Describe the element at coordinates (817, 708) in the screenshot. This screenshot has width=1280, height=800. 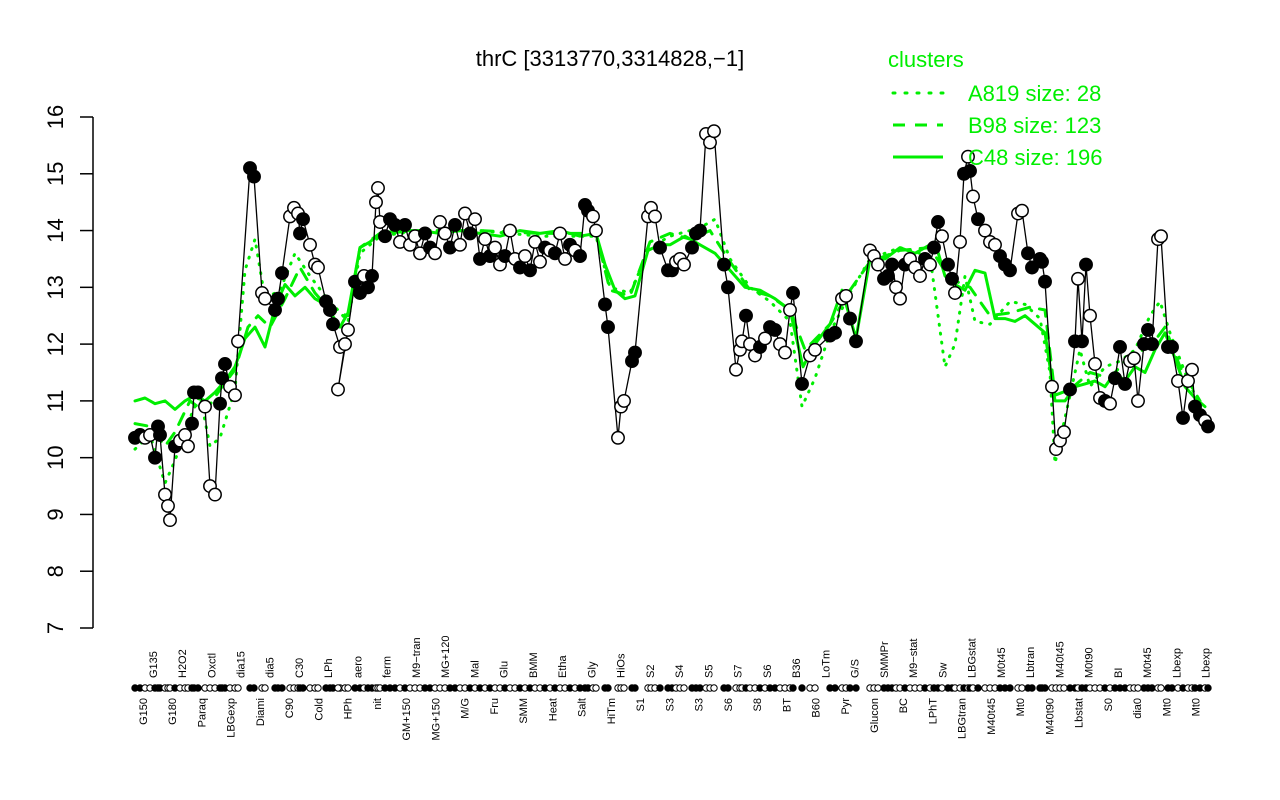
I see `x-tick-label: B60` at that location.